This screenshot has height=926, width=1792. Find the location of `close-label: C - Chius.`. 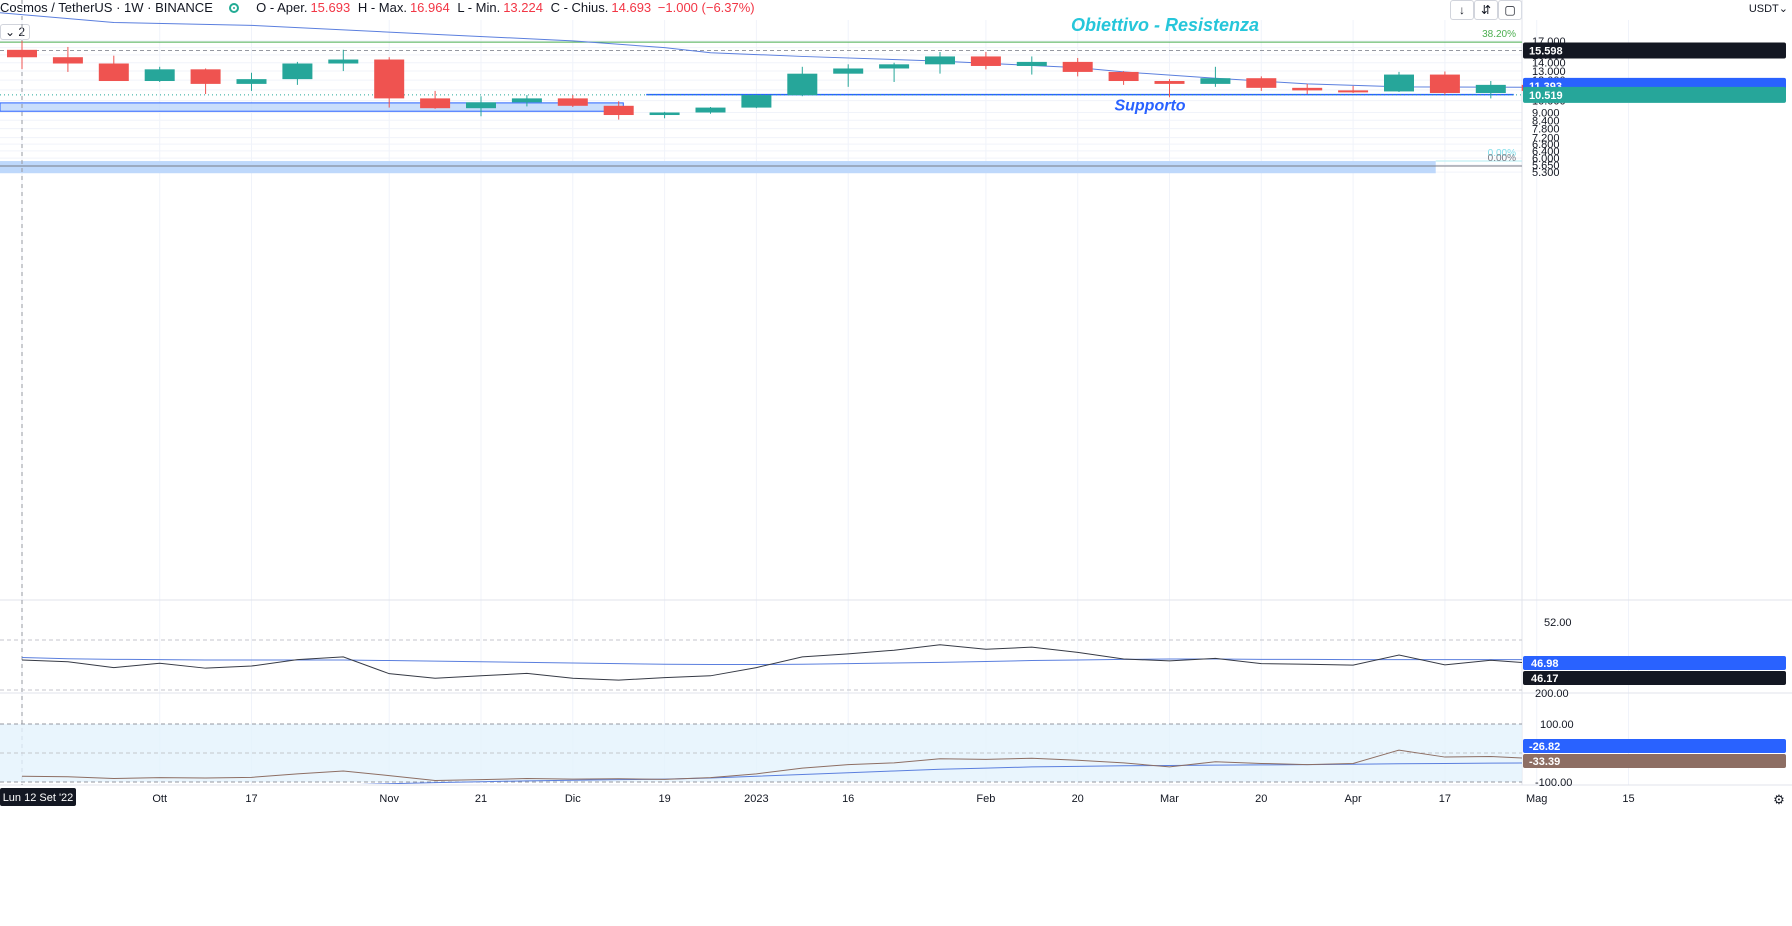

close-label: C - Chius. is located at coordinates (579, 7).